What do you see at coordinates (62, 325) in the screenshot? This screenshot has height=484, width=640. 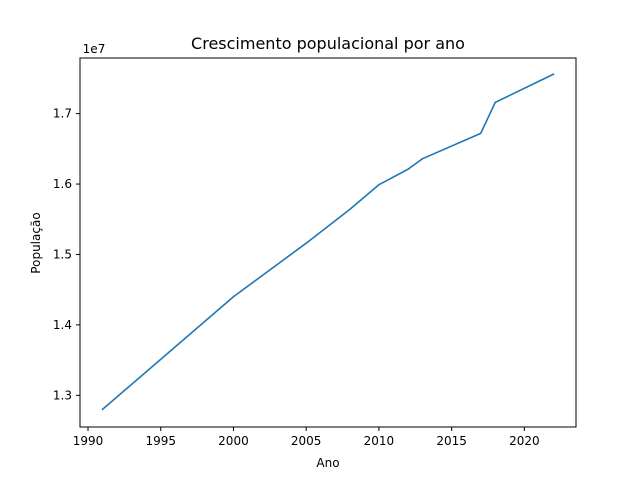 I see `y-tick-label: 1.4` at bounding box center [62, 325].